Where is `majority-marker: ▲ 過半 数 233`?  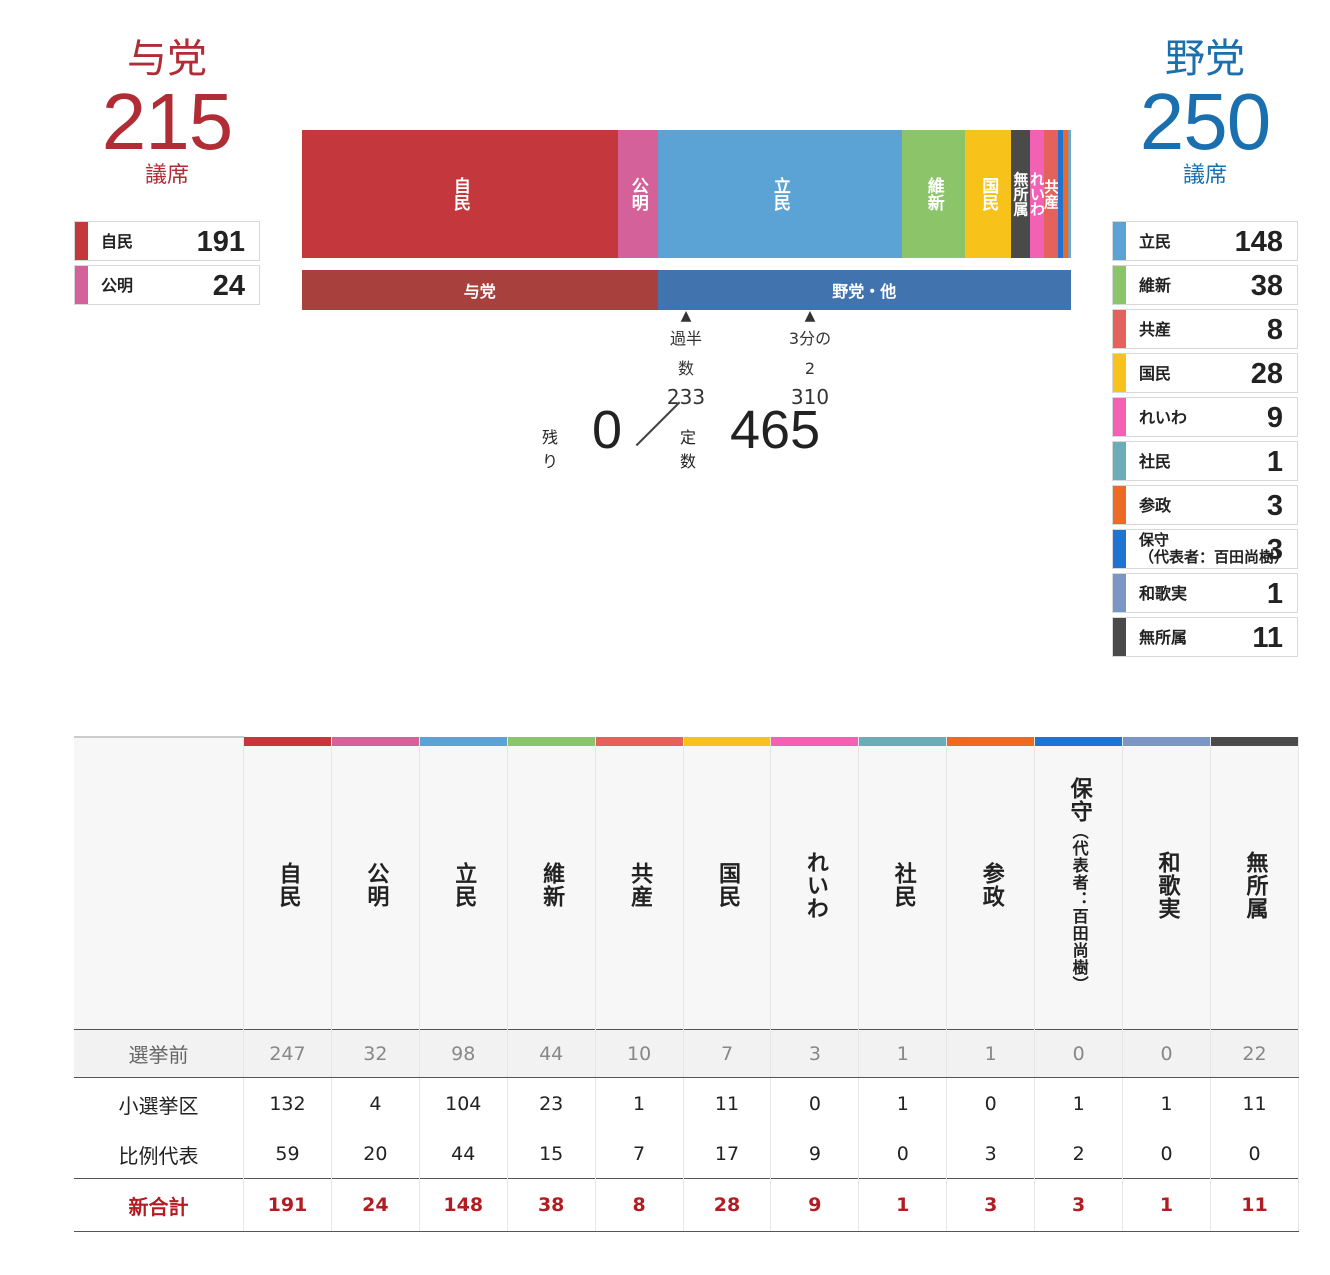
majority-marker: ▲ 過半 数 233 is located at coordinates (686, 359).